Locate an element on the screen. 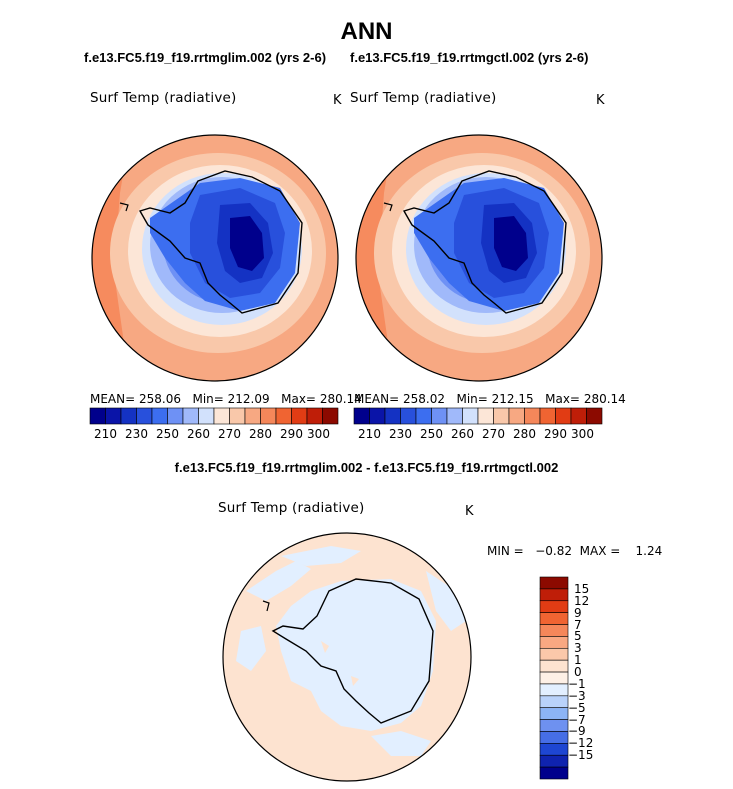 The width and height of the screenshot is (733, 789). panel2-colorbar-tick-label: 260 is located at coordinates (462, 434).